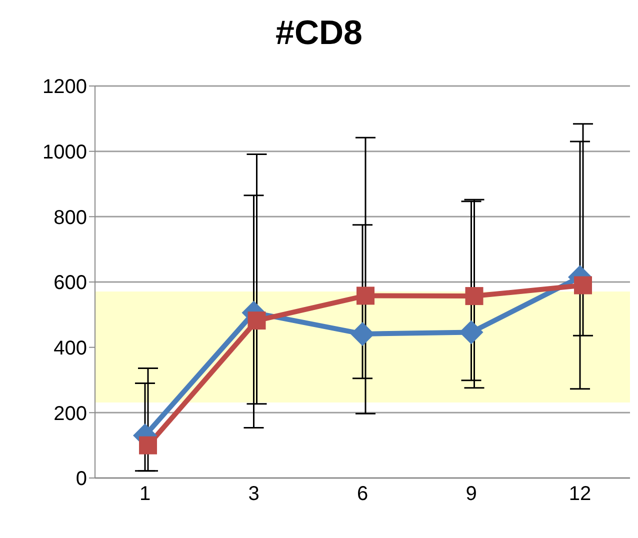 The height and width of the screenshot is (538, 638). Describe the element at coordinates (70, 217) in the screenshot. I see `y-tick-label: 800` at that location.